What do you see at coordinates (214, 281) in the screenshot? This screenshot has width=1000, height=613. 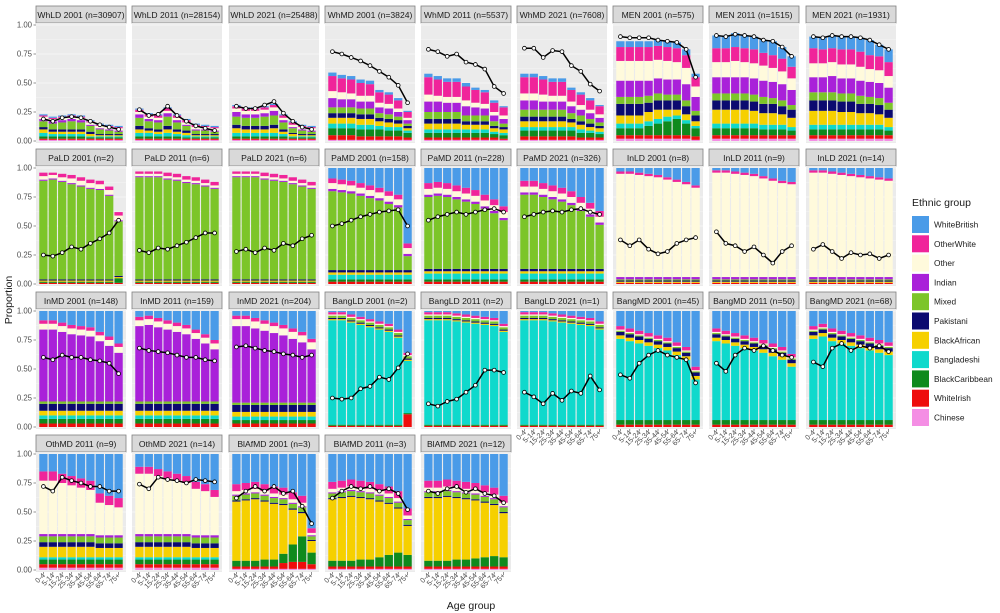 I see `bar-segment-blackafrican-75+` at bounding box center [214, 281].